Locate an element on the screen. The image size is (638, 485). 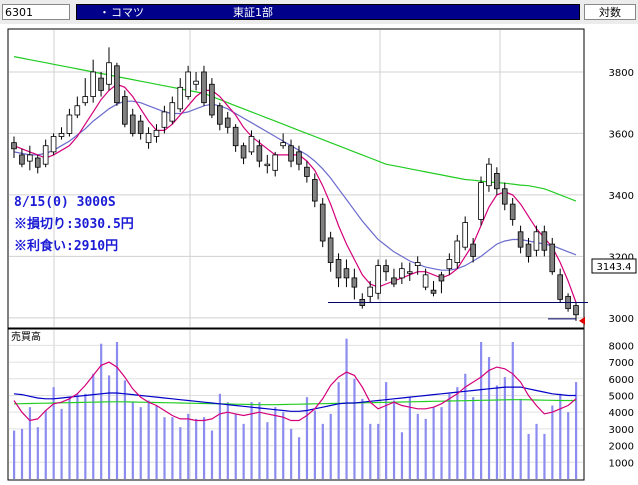
volume-ma-lines is located at coordinates (295, 391).